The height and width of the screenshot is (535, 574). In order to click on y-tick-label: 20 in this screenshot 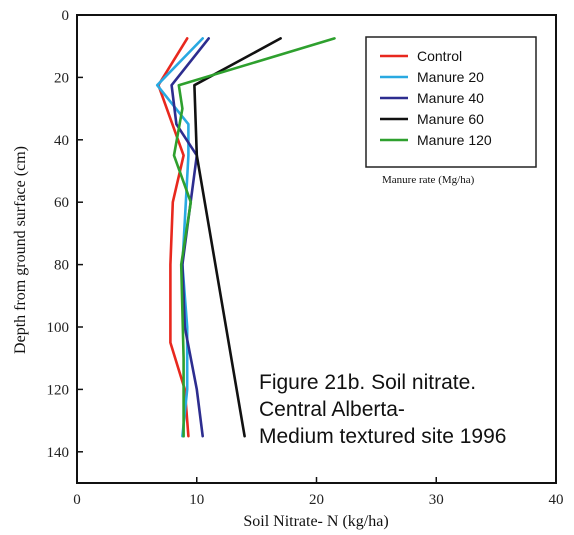, I will do `click(61, 78)`.